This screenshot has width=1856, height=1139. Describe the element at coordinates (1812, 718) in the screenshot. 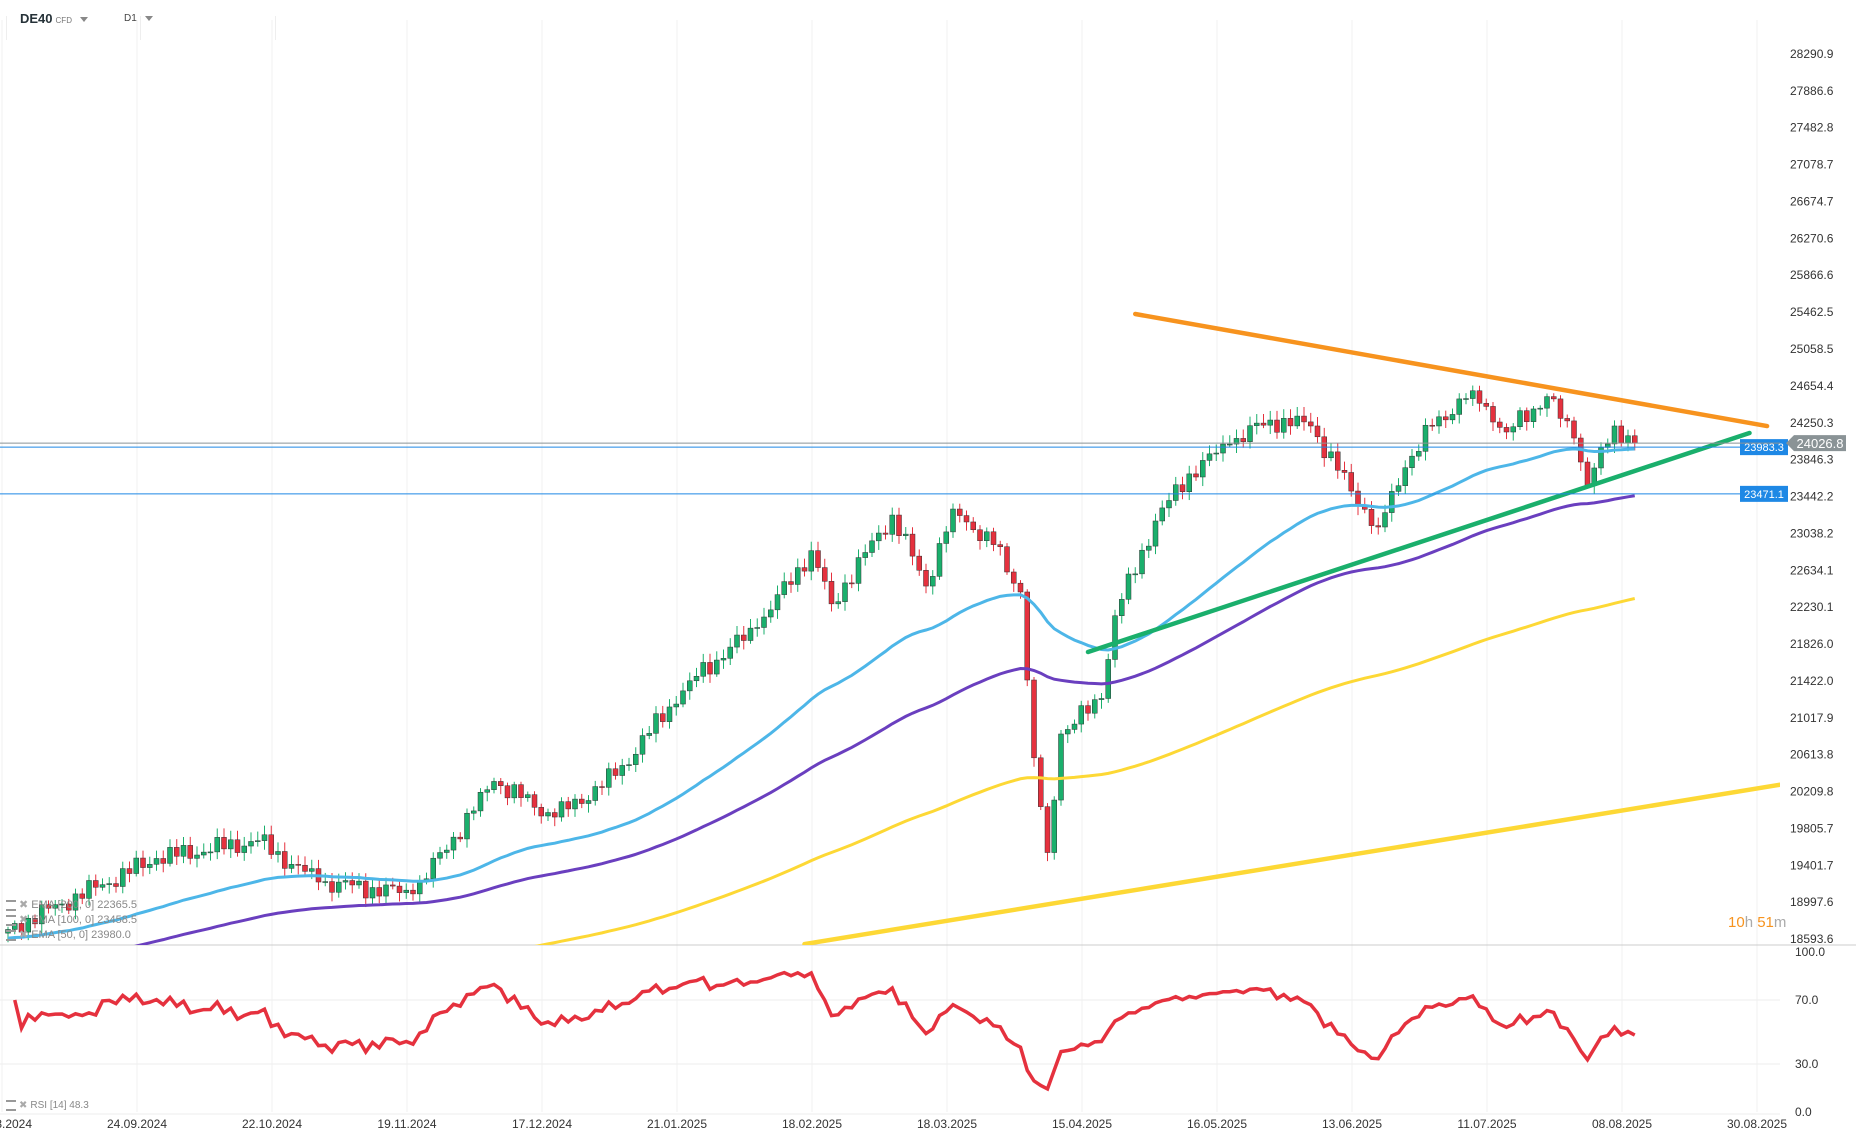

I see `y-tick-label: 21017.9` at that location.